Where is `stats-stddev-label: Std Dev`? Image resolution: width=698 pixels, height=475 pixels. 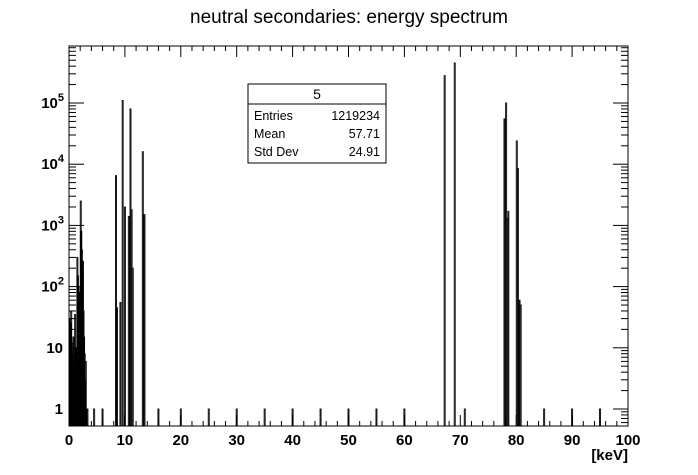
stats-stddev-label: Std Dev is located at coordinates (276, 152).